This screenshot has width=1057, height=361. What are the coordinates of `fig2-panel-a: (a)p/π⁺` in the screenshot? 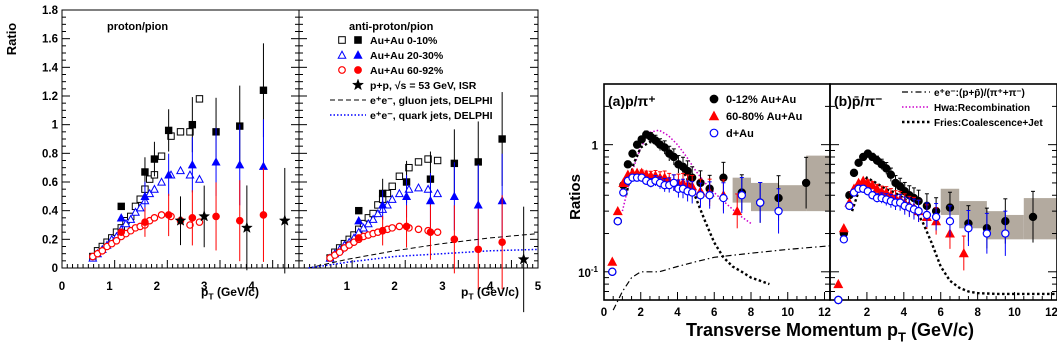 It's located at (717, 197).